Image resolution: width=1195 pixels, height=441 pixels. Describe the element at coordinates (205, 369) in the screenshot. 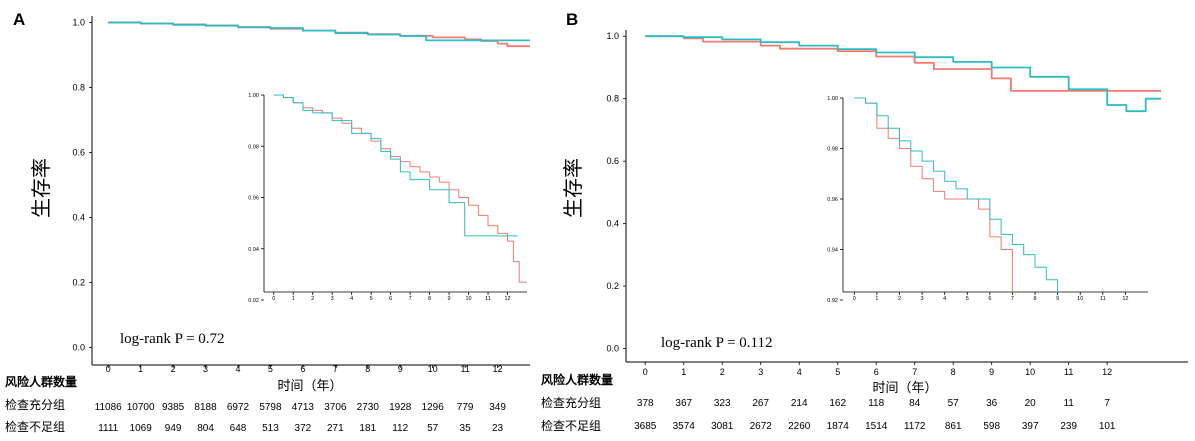

I see `x-tick-label: 3` at that location.